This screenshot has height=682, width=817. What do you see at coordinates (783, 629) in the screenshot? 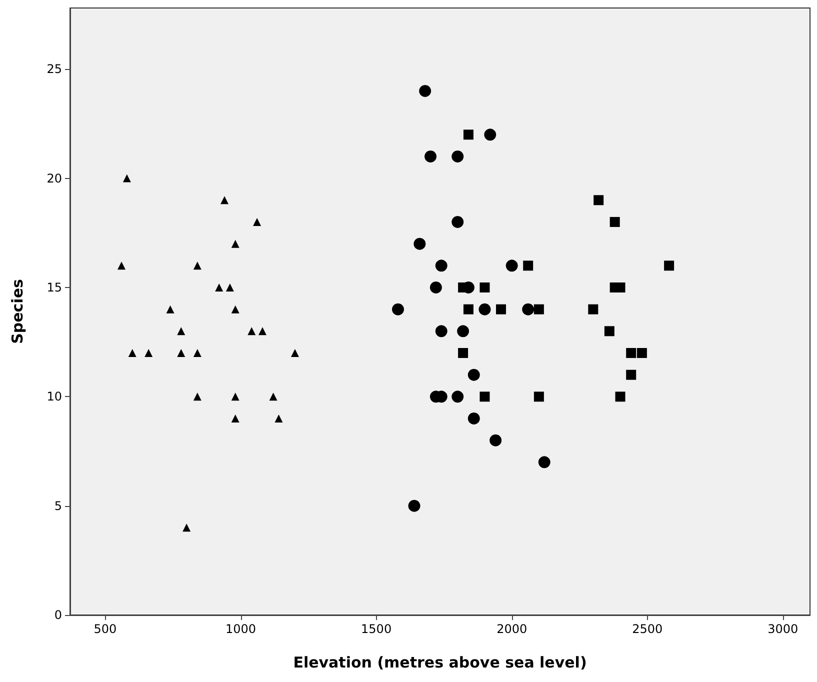
I see `x-tick-label: 3000` at bounding box center [783, 629].